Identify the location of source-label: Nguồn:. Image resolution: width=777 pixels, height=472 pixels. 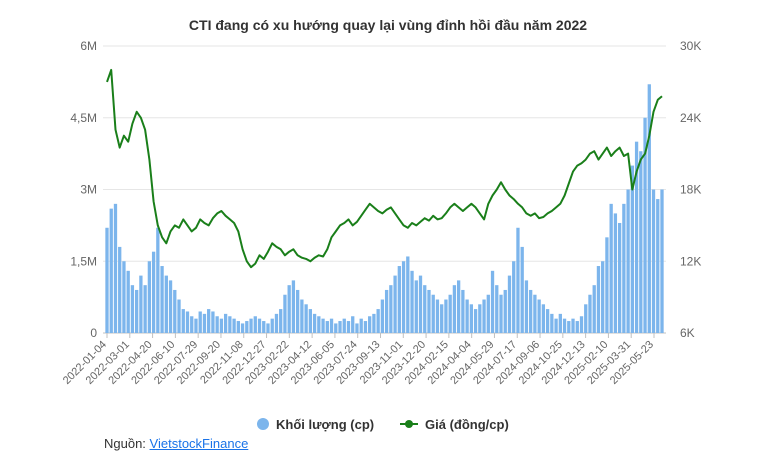
(127, 443).